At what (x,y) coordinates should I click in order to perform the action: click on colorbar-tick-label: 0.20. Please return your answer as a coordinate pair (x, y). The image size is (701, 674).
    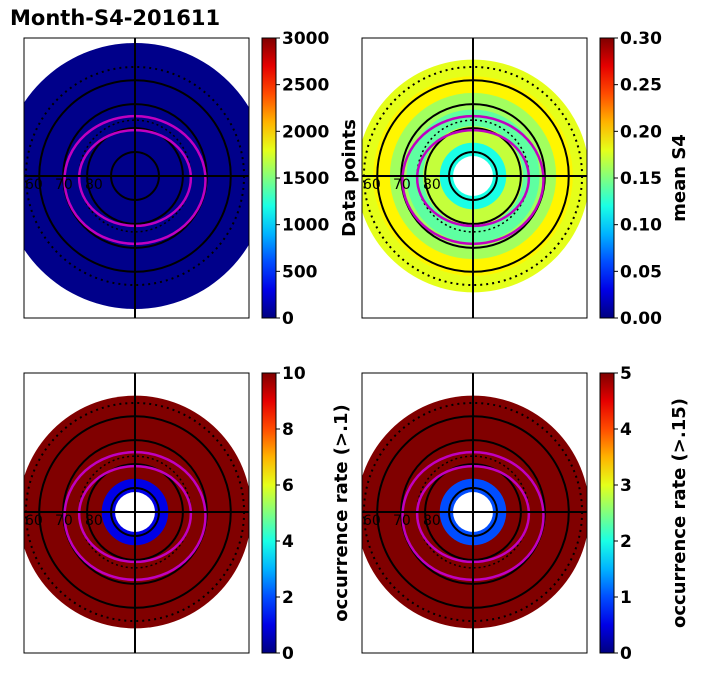
    Looking at the image, I should click on (641, 132).